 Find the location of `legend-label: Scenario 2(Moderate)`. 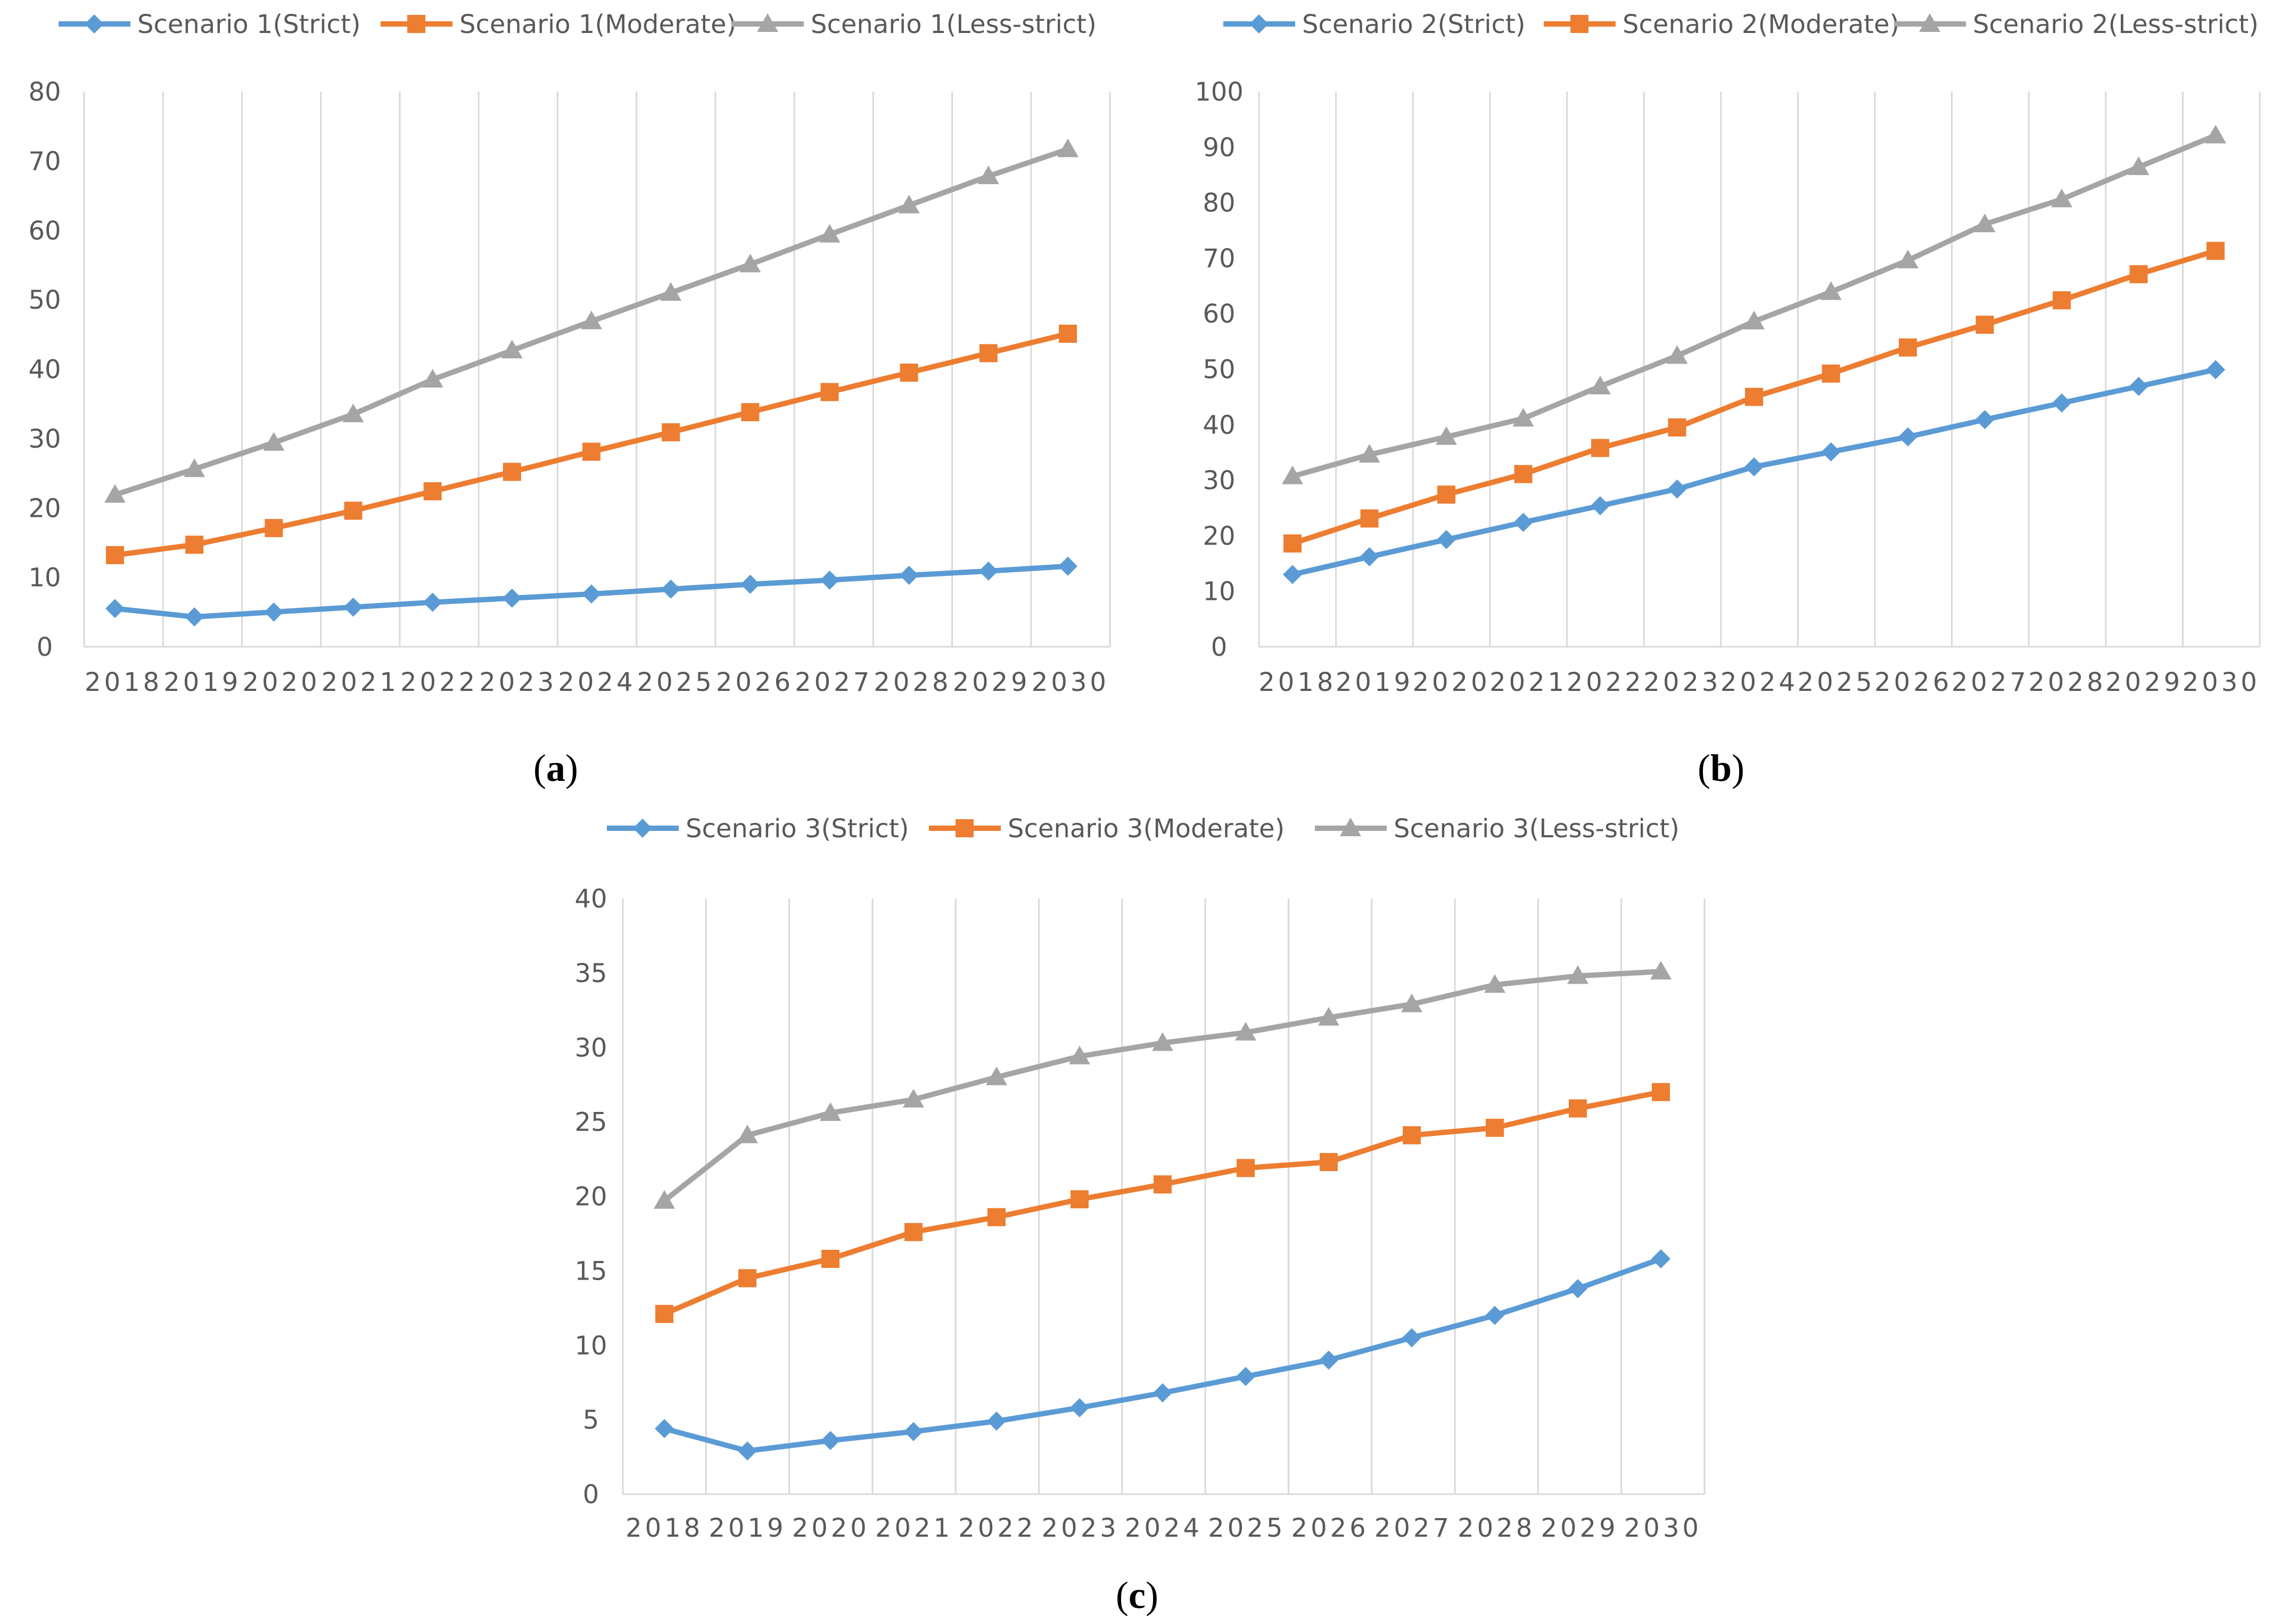

legend-label: Scenario 2(Moderate) is located at coordinates (1761, 24).